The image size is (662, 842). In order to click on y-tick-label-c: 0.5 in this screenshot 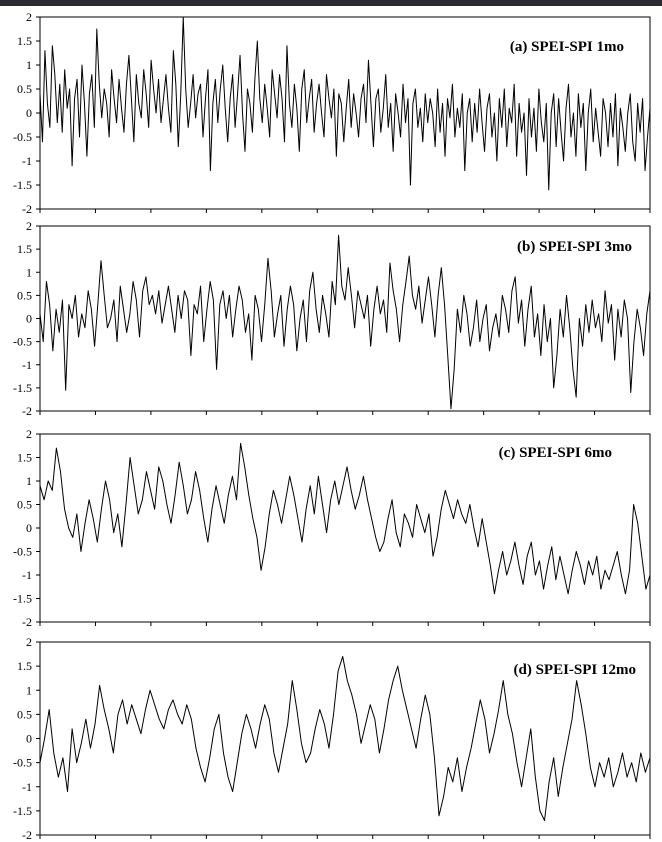, I will do `click(24, 505)`.